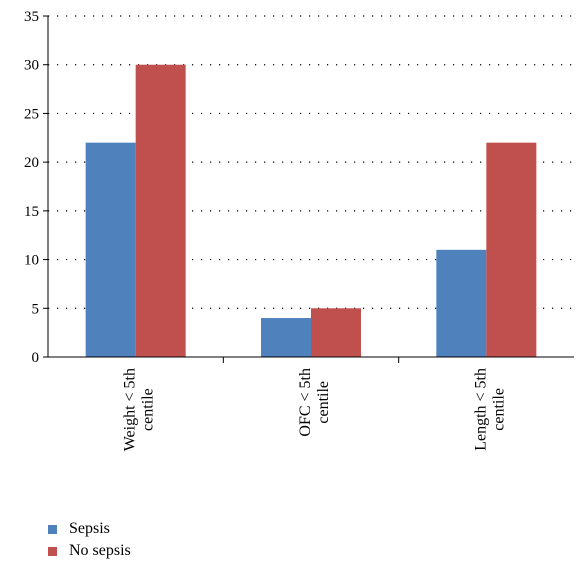  Describe the element at coordinates (31, 261) in the screenshot. I see `y-tick-label-10: 10` at that location.